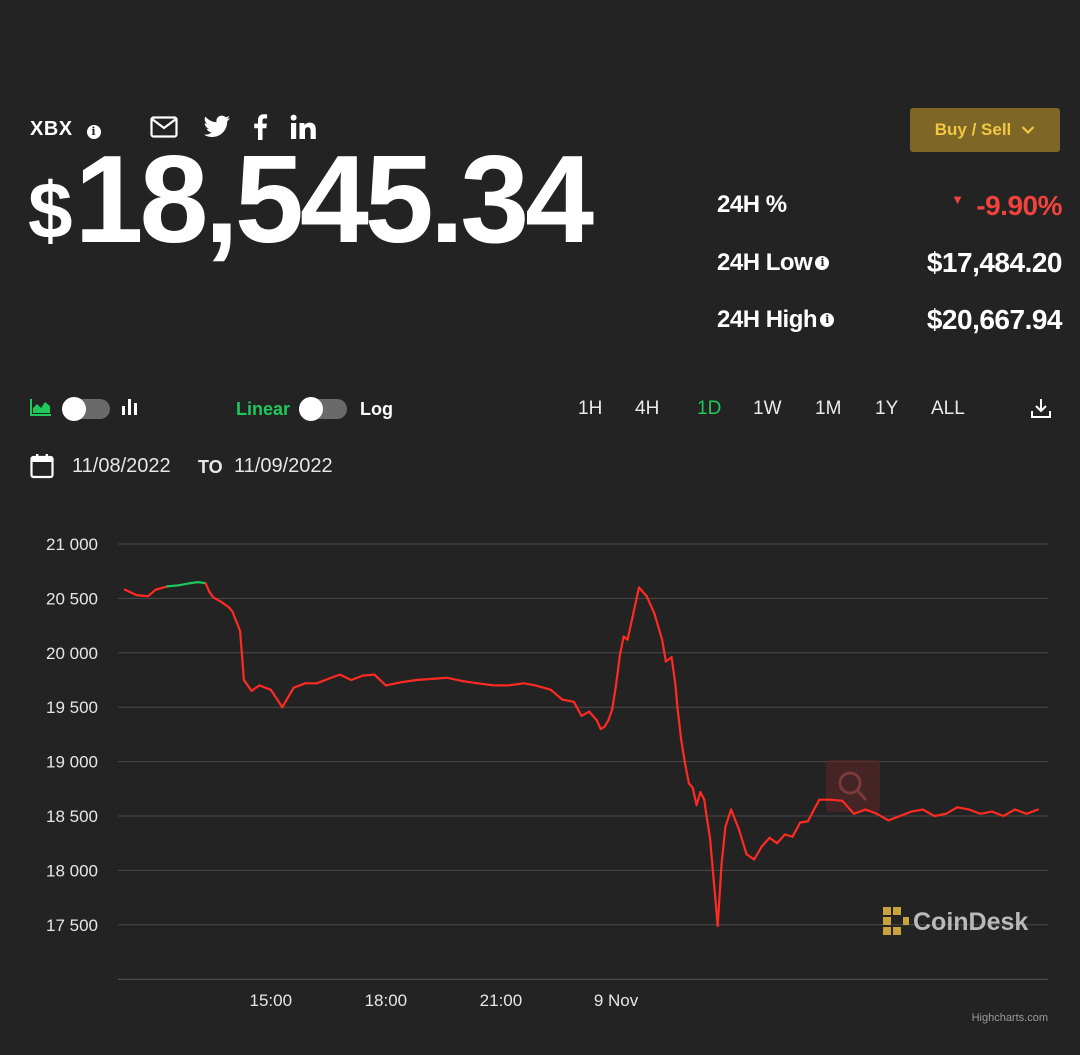 The image size is (1080, 1055). Describe the element at coordinates (767, 408) in the screenshot. I see `range-1w: 1W` at that location.